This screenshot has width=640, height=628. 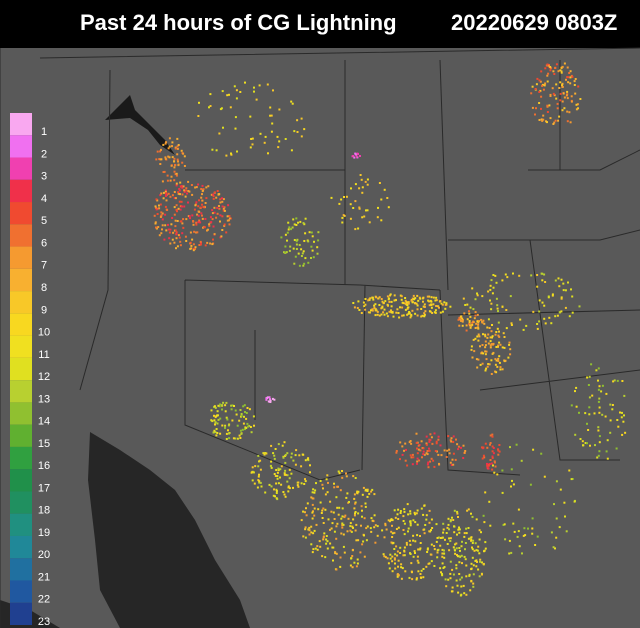 I want to click on legend-label: 19, so click(x=44, y=533).